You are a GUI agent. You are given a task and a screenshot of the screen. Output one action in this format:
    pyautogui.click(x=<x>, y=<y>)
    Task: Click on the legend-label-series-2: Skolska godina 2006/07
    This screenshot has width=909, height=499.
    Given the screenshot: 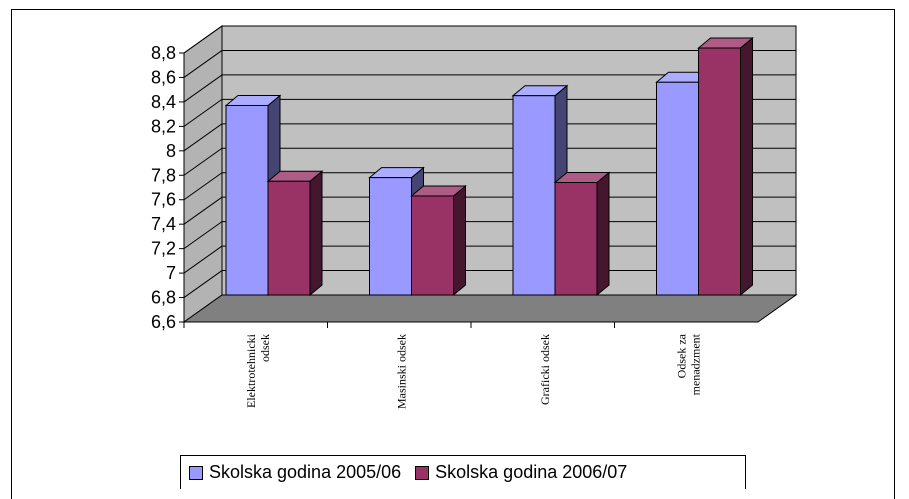 What is the action you would take?
    pyautogui.click(x=531, y=472)
    